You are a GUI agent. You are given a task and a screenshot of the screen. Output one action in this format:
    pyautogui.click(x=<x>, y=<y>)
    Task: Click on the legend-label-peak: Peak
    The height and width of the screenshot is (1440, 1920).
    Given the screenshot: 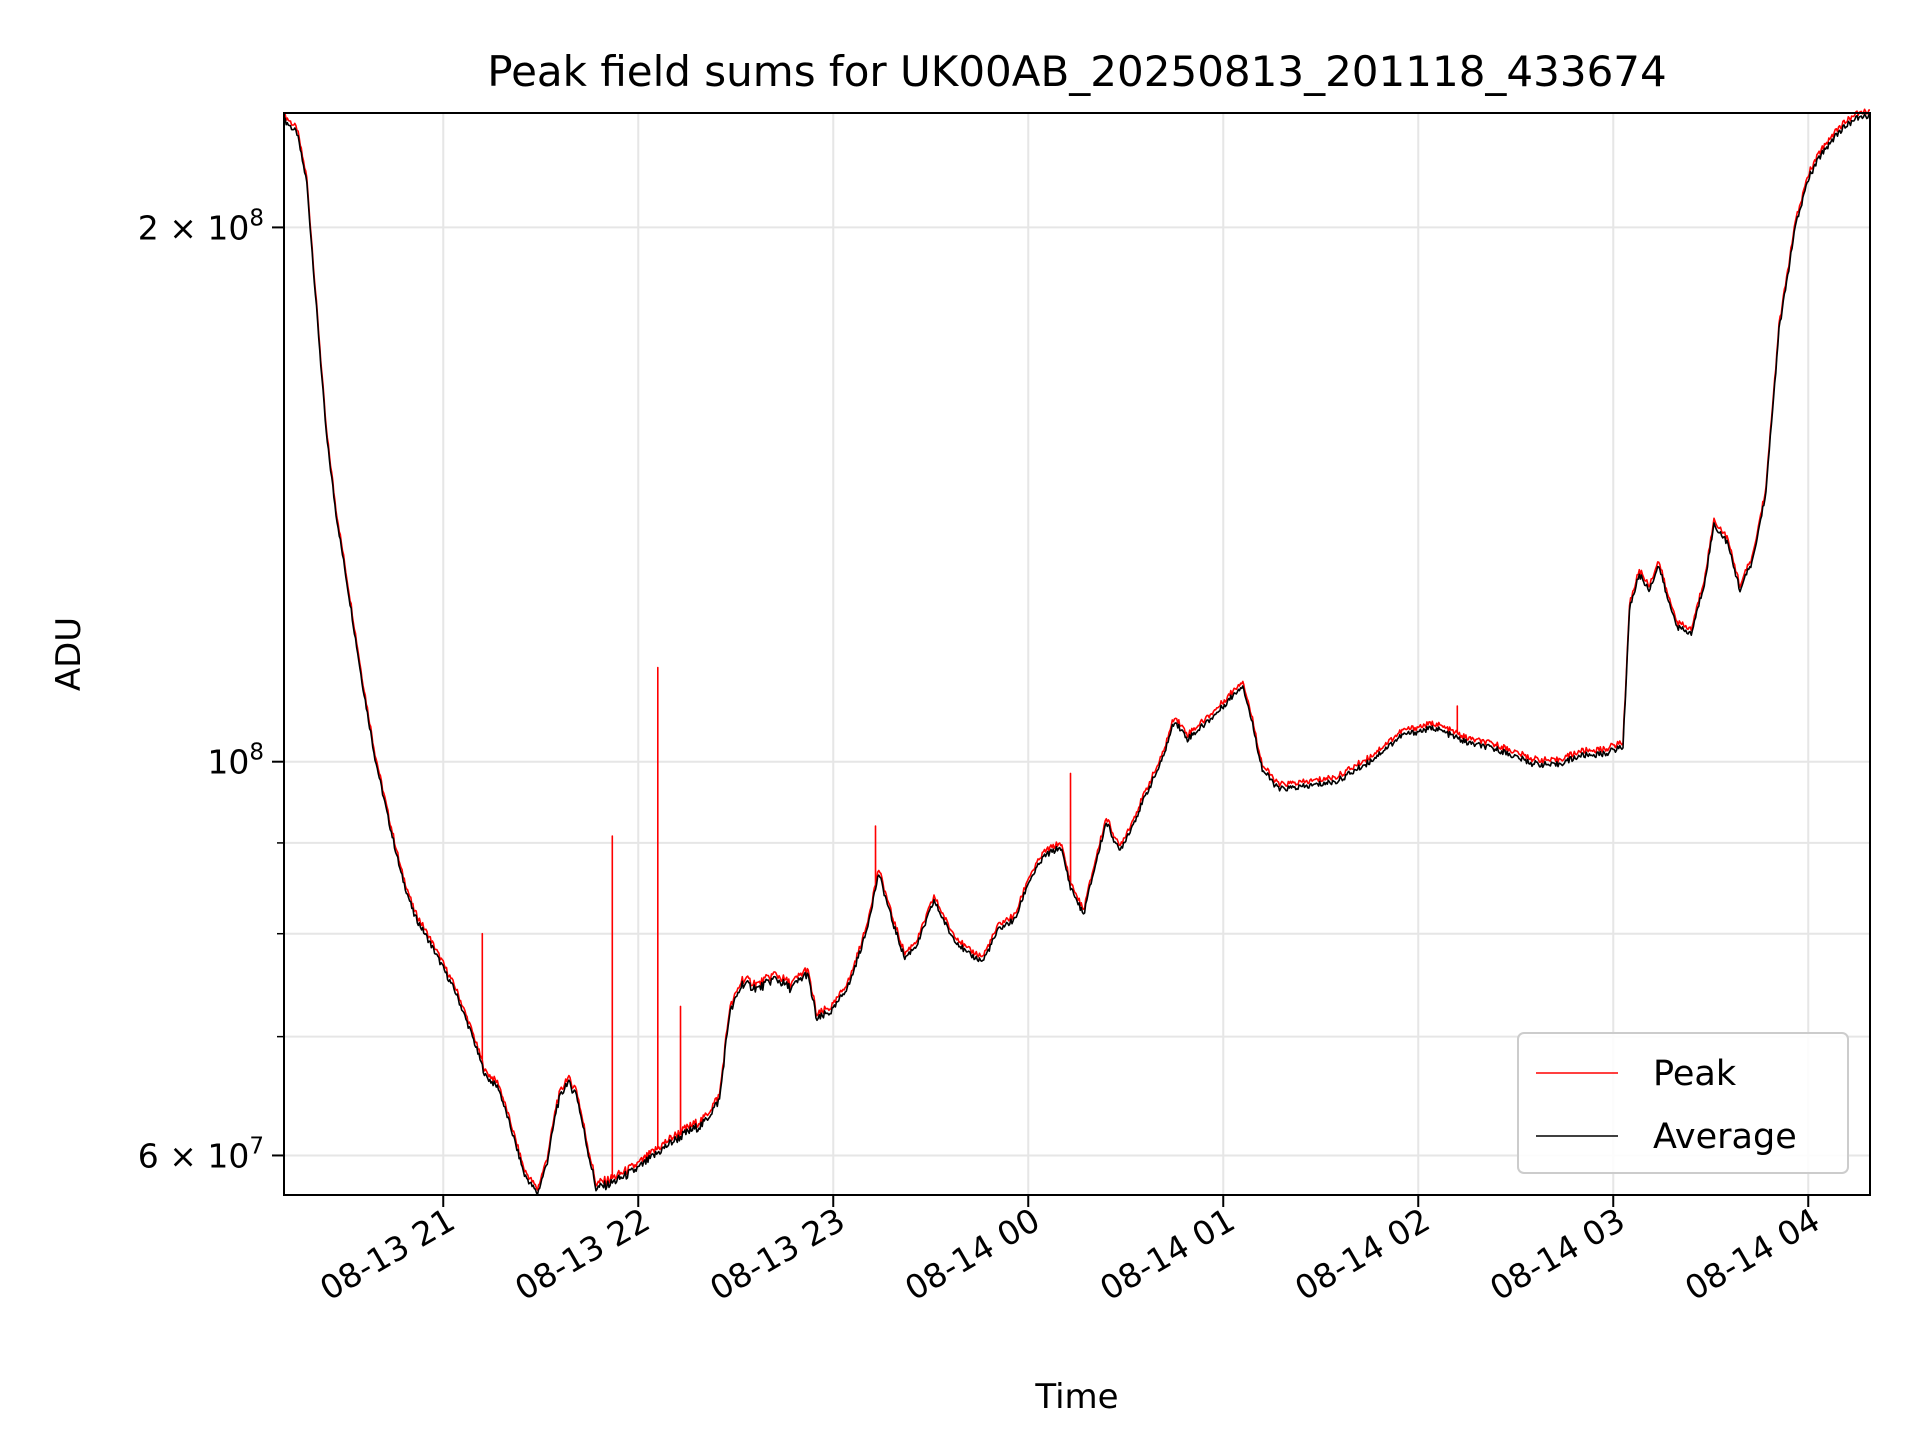 What is the action you would take?
    pyautogui.click(x=1695, y=1074)
    